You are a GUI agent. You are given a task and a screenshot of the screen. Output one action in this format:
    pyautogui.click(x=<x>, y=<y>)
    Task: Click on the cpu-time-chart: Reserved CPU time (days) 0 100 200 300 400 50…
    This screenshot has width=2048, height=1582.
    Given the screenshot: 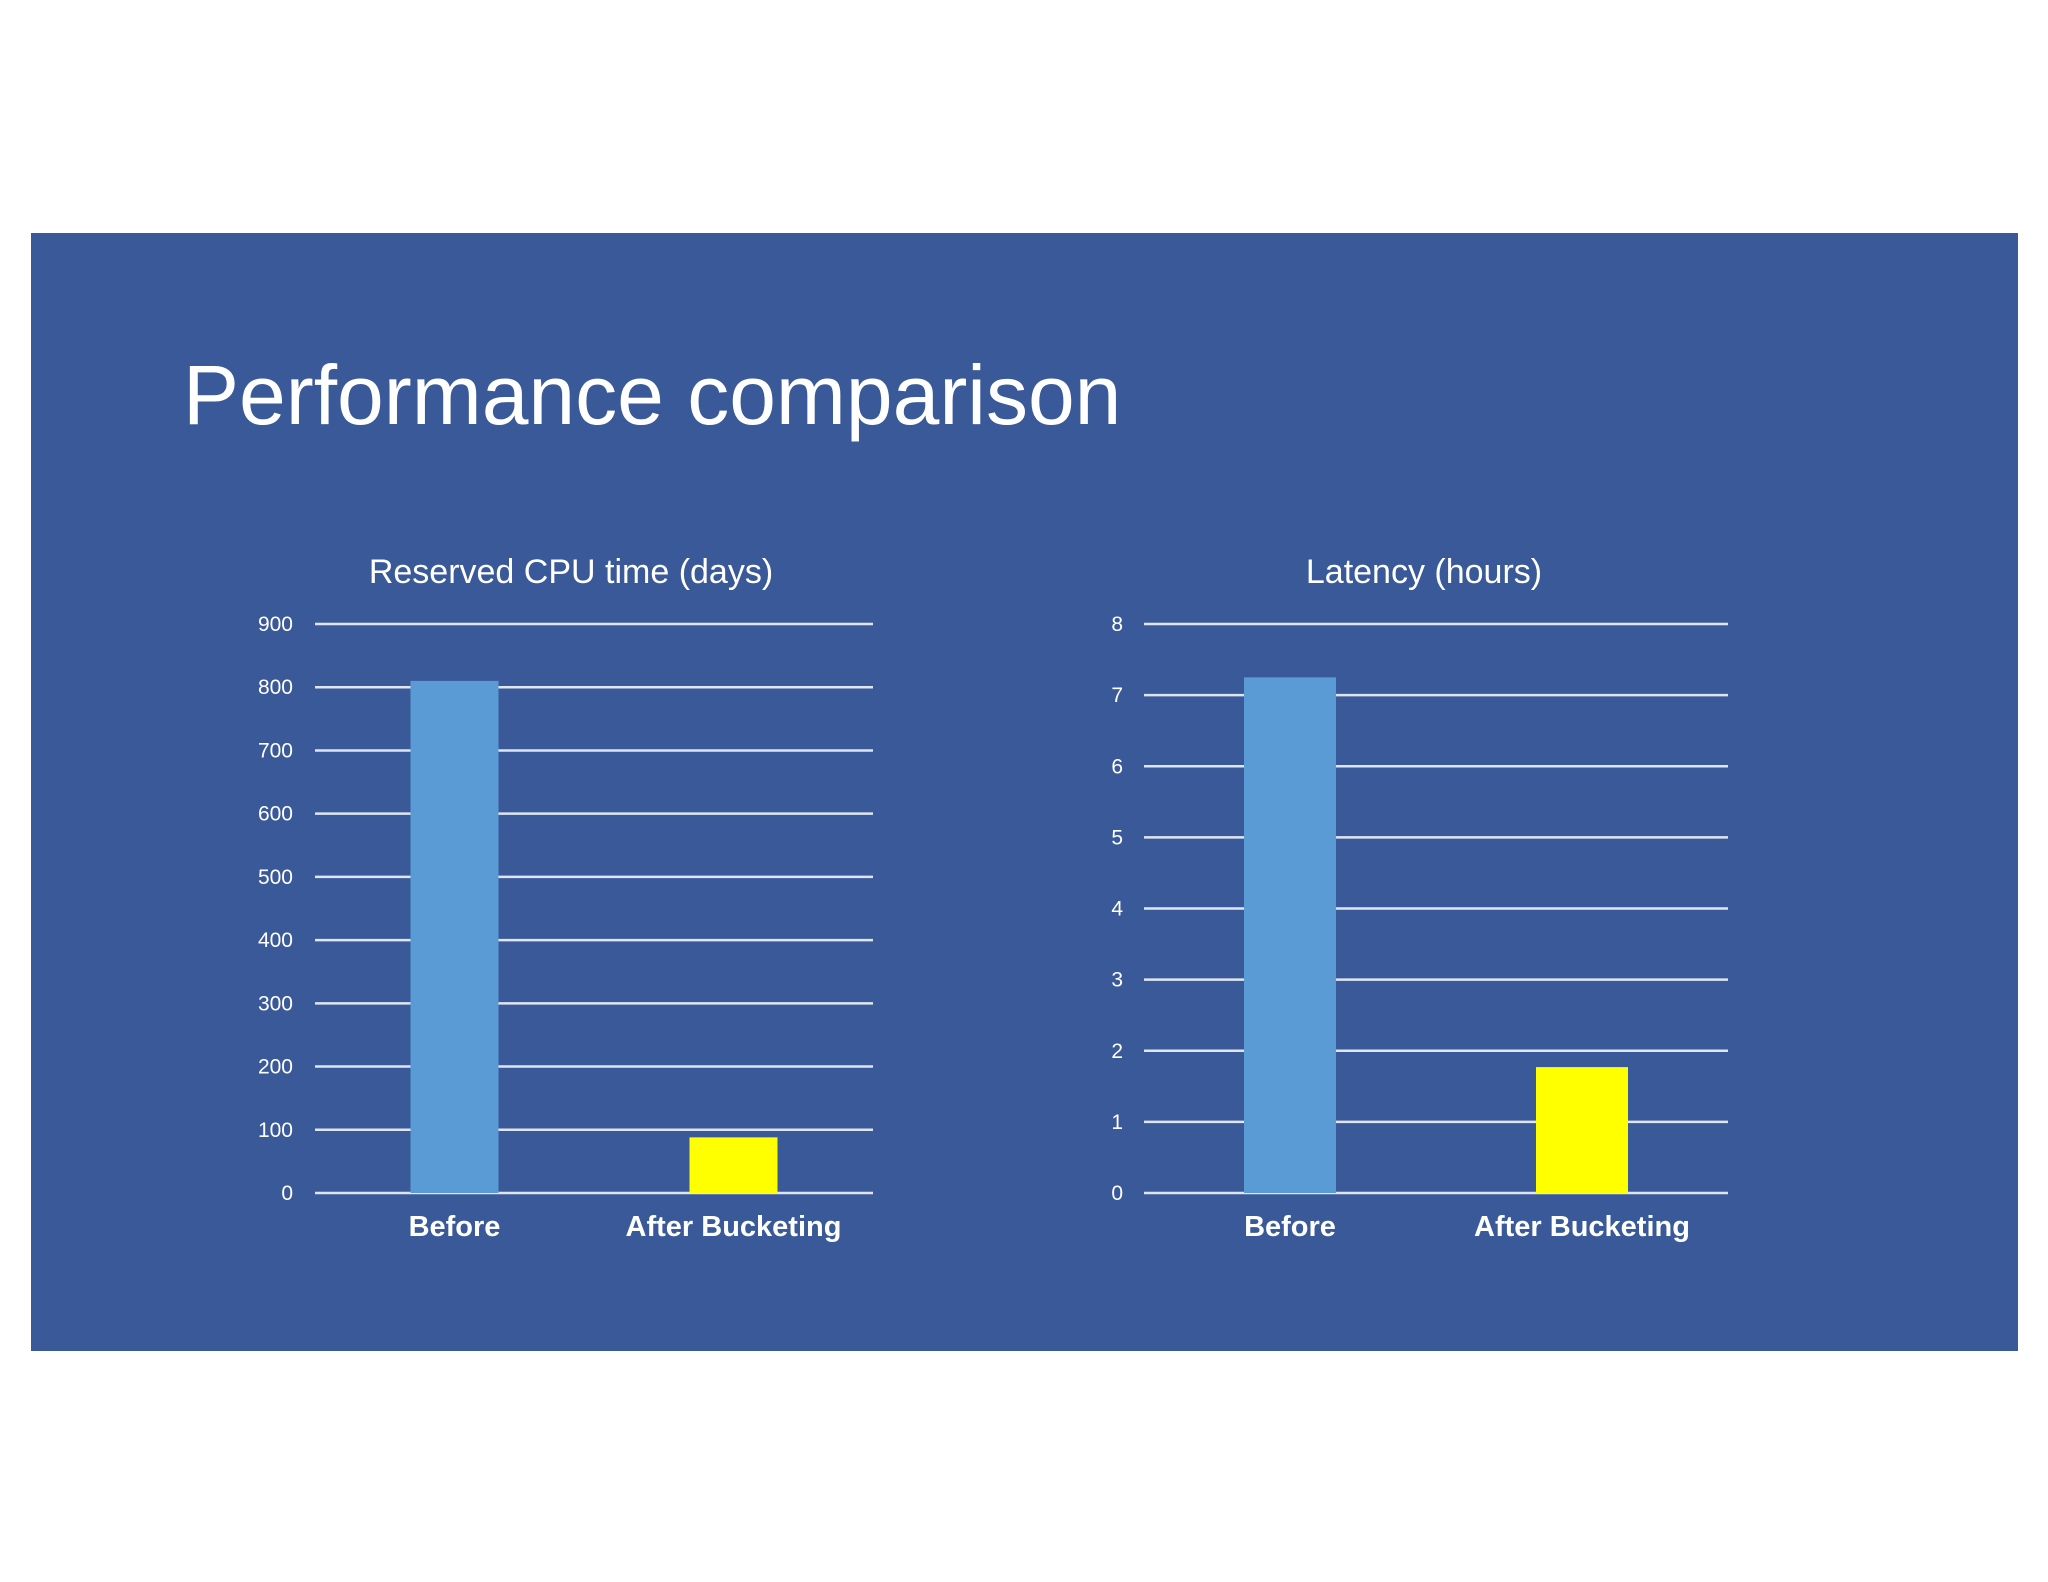 What is the action you would take?
    pyautogui.click(x=565, y=898)
    